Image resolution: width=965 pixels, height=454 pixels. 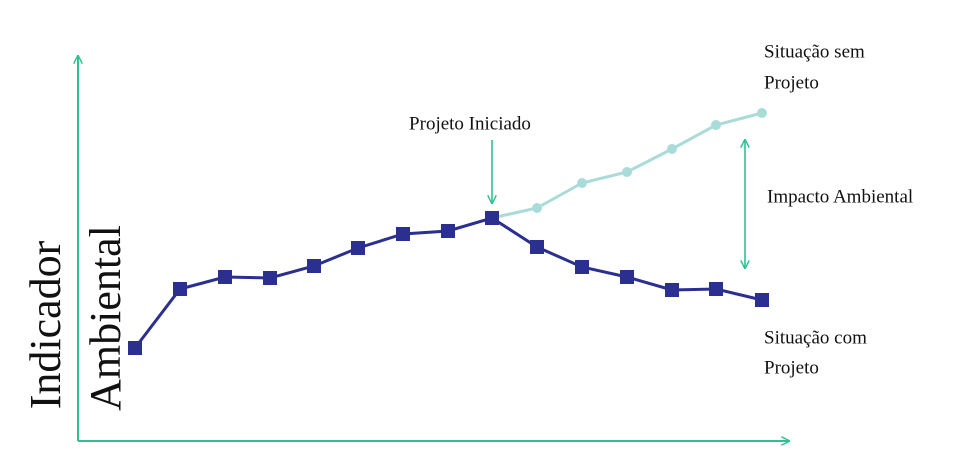 I want to click on points, so click(x=649, y=160).